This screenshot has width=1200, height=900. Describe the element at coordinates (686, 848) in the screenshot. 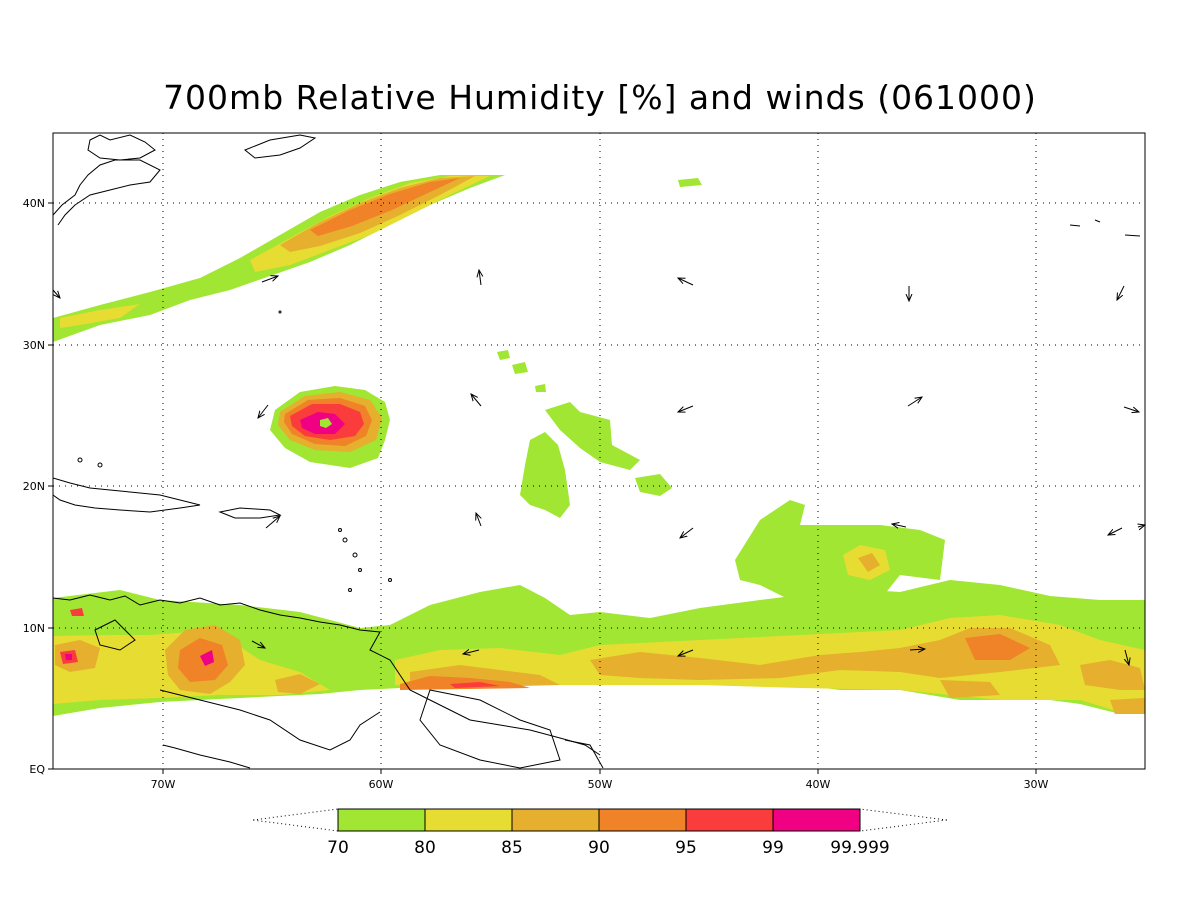

I see `colorbar-level-label: 95` at that location.